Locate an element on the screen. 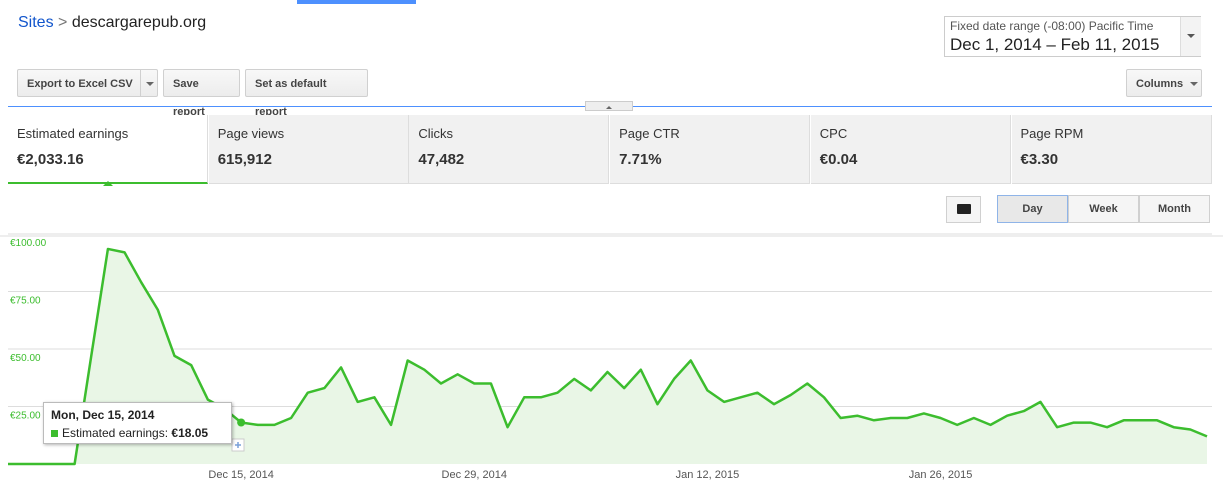  date-range: Dec 1, 2014 – Feb 11, 2015 is located at coordinates (1055, 44).